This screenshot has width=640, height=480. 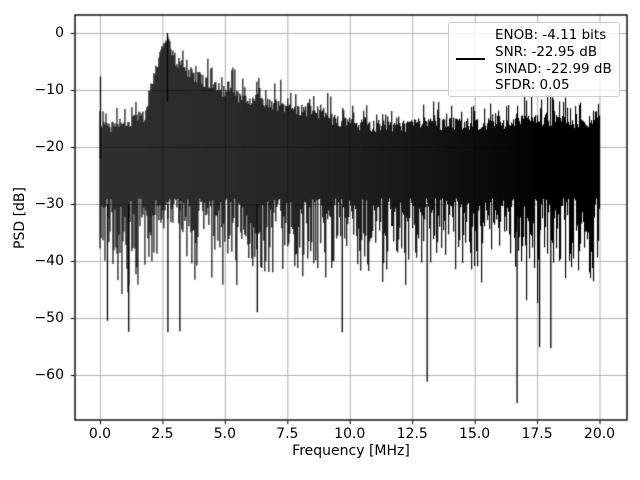 I want to click on x-tick-label: 20.0, so click(x=599, y=434).